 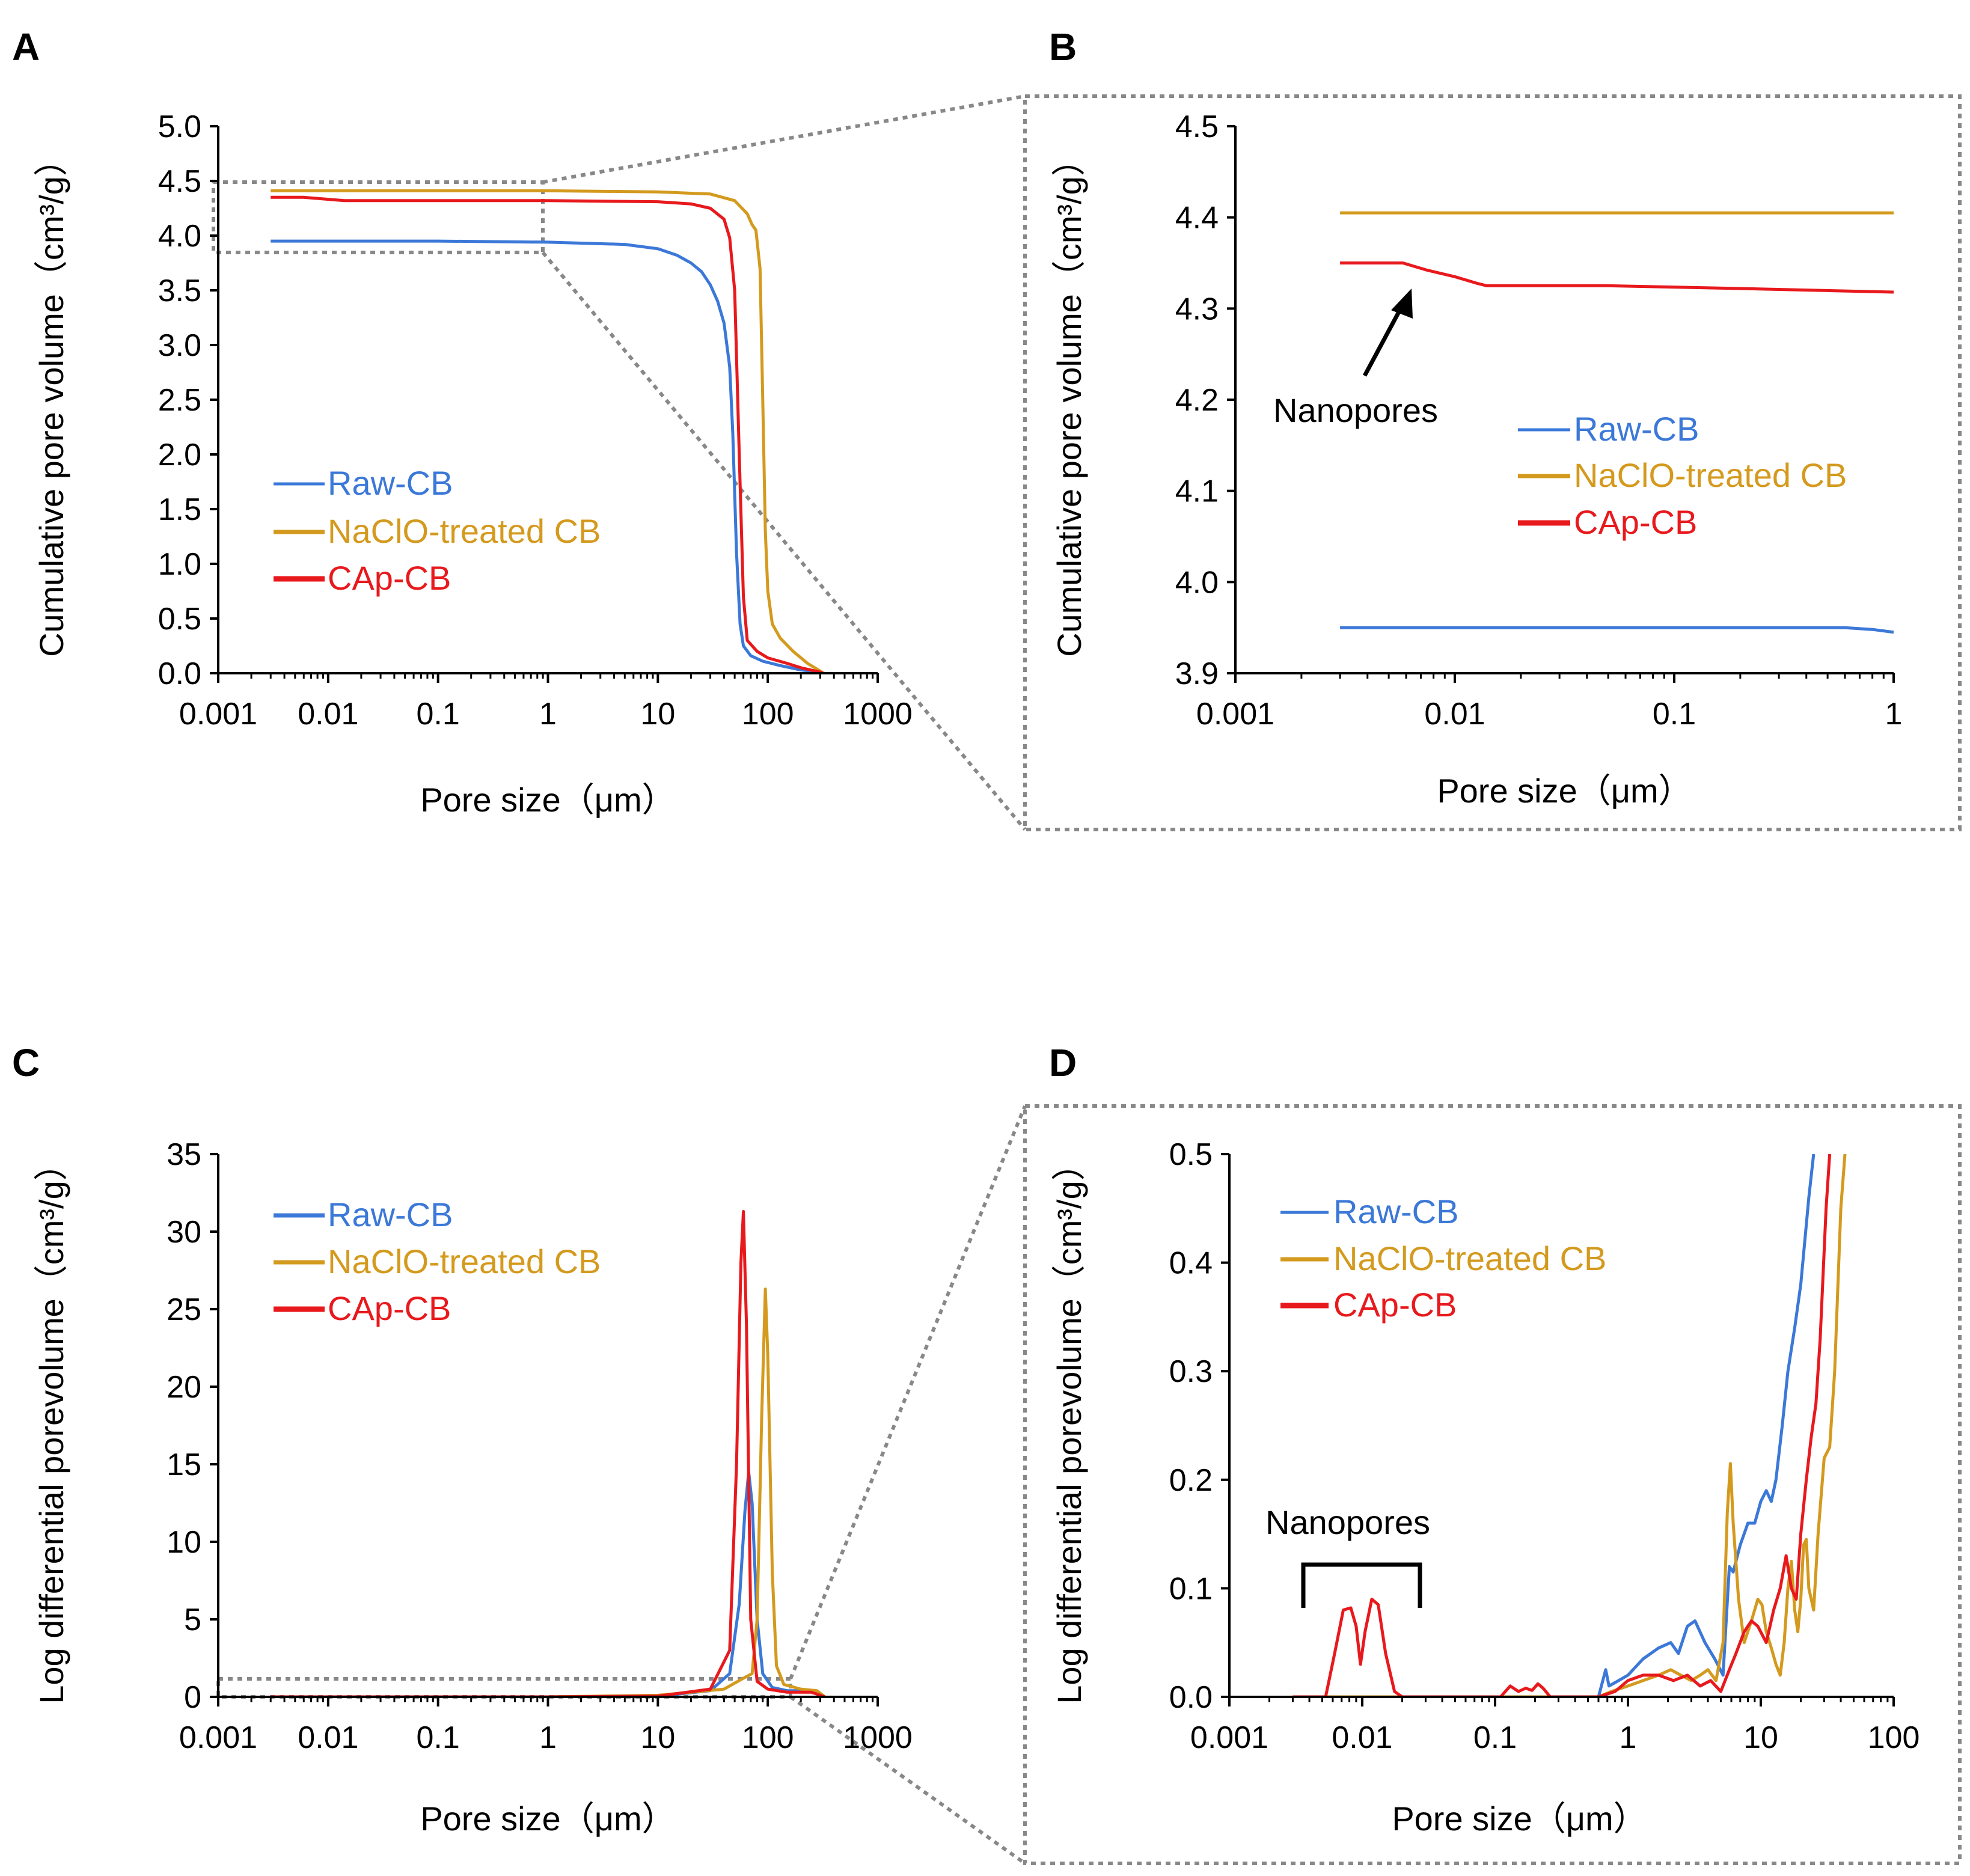 I want to click on nanopores-label-d: Nanopores, so click(x=1347, y=1522).